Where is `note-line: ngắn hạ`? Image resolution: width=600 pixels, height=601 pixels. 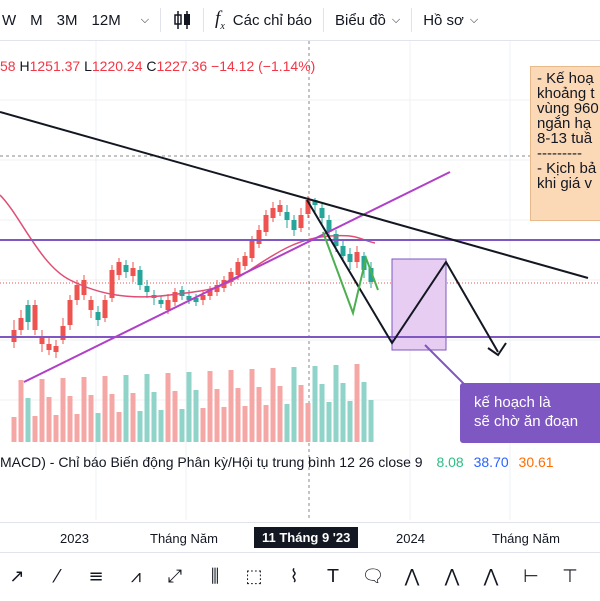
note-line: ngắn hạ is located at coordinates (564, 123).